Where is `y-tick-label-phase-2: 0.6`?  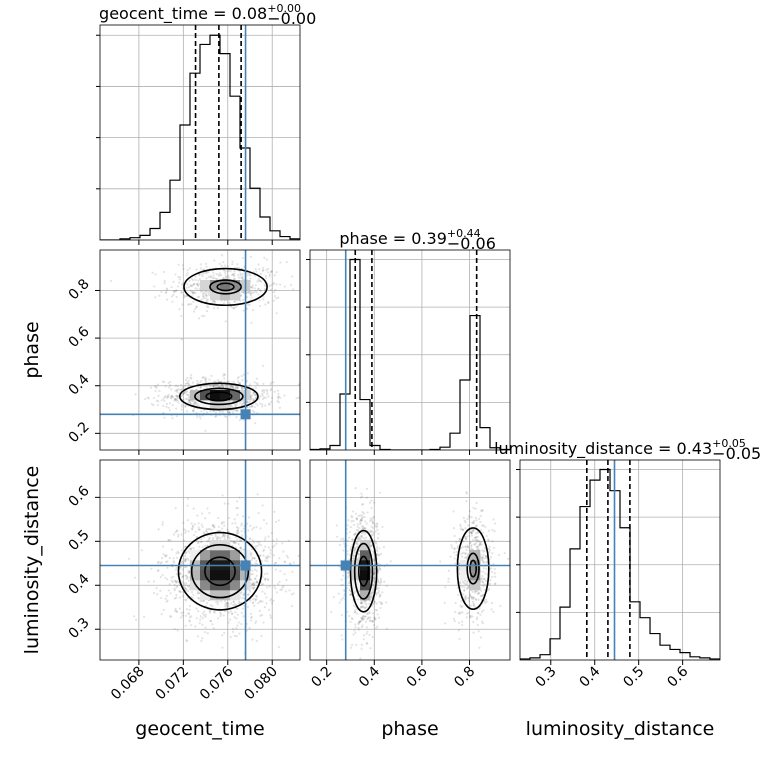
y-tick-label-phase-2: 0.6 is located at coordinates (79, 337).